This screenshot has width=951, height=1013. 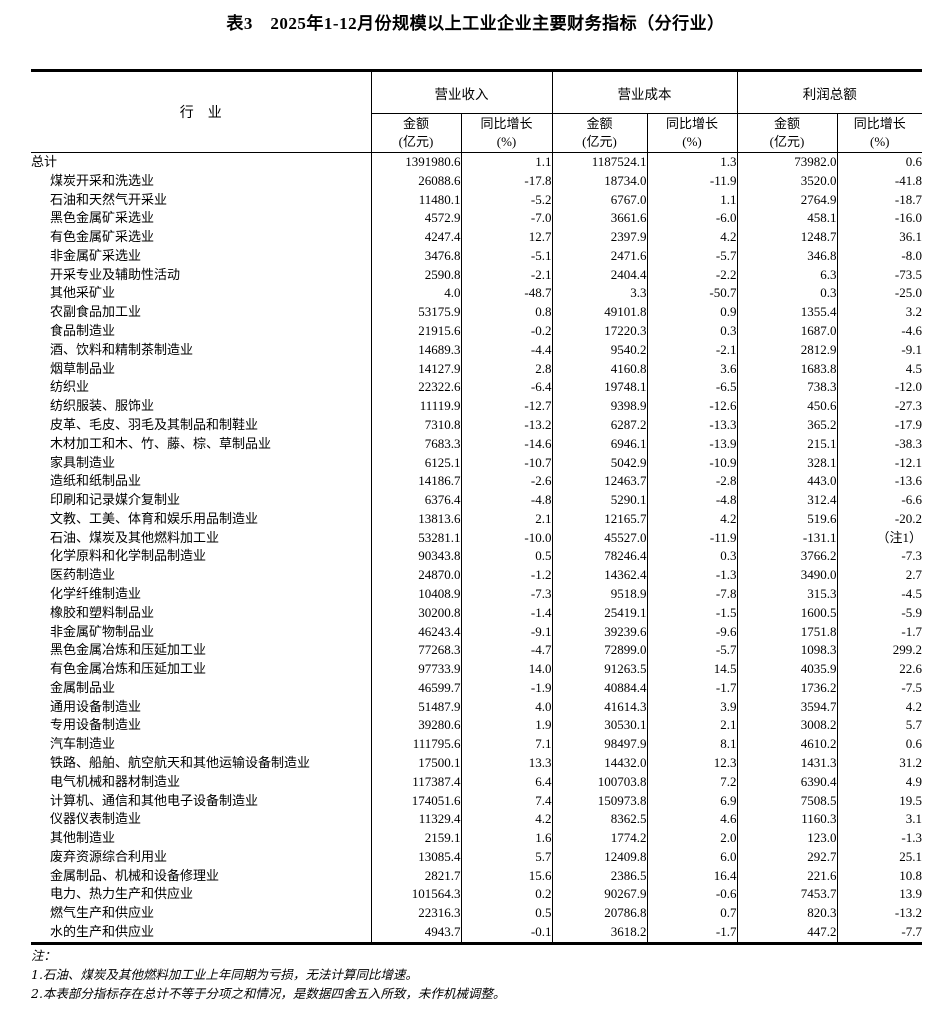 I want to click on industry-cell: 医药制造业, so click(x=201, y=575).